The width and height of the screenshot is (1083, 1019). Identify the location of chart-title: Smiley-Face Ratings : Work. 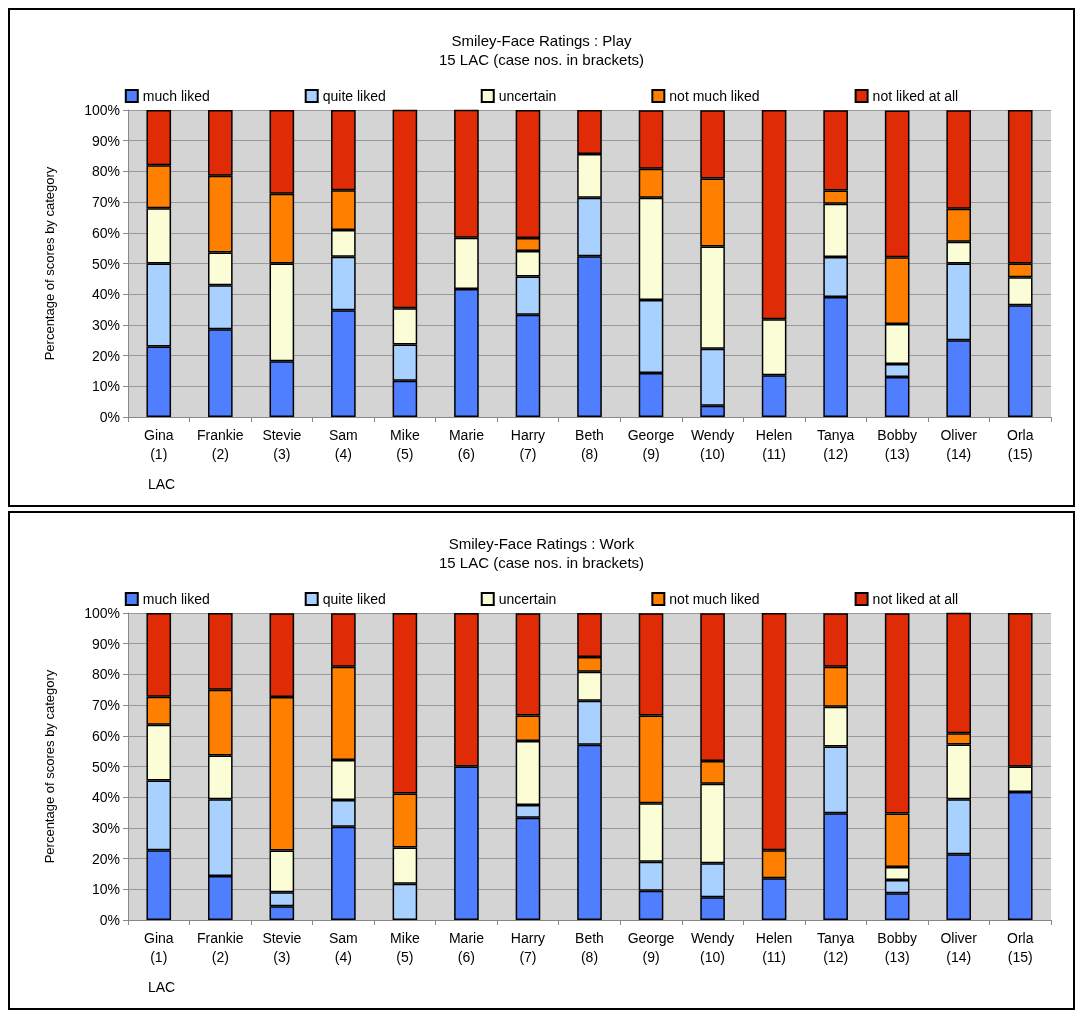
(541, 543).